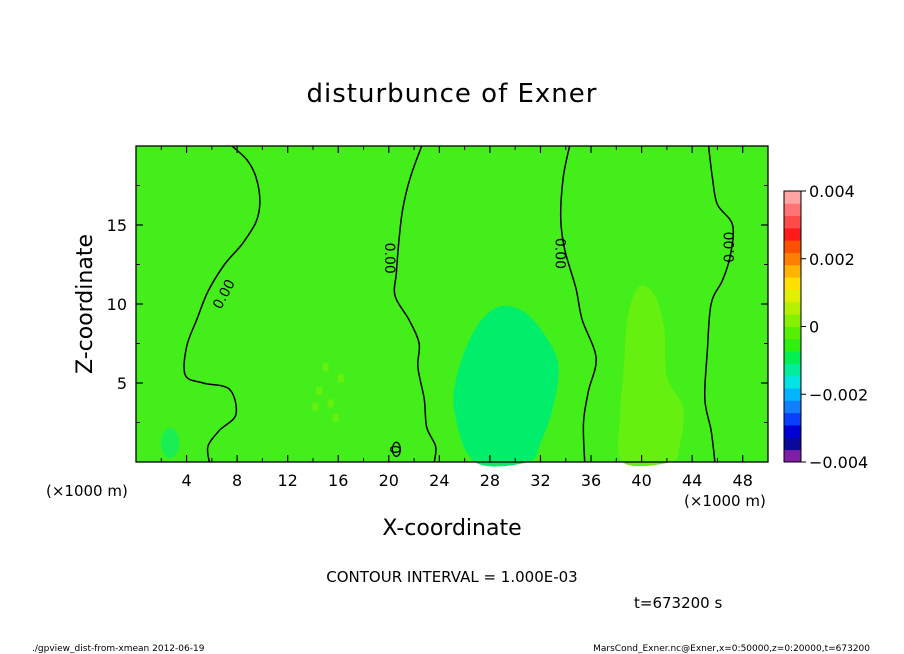 This screenshot has height=654, width=904. I want to click on x-tick-label-4: 4, so click(186, 480).